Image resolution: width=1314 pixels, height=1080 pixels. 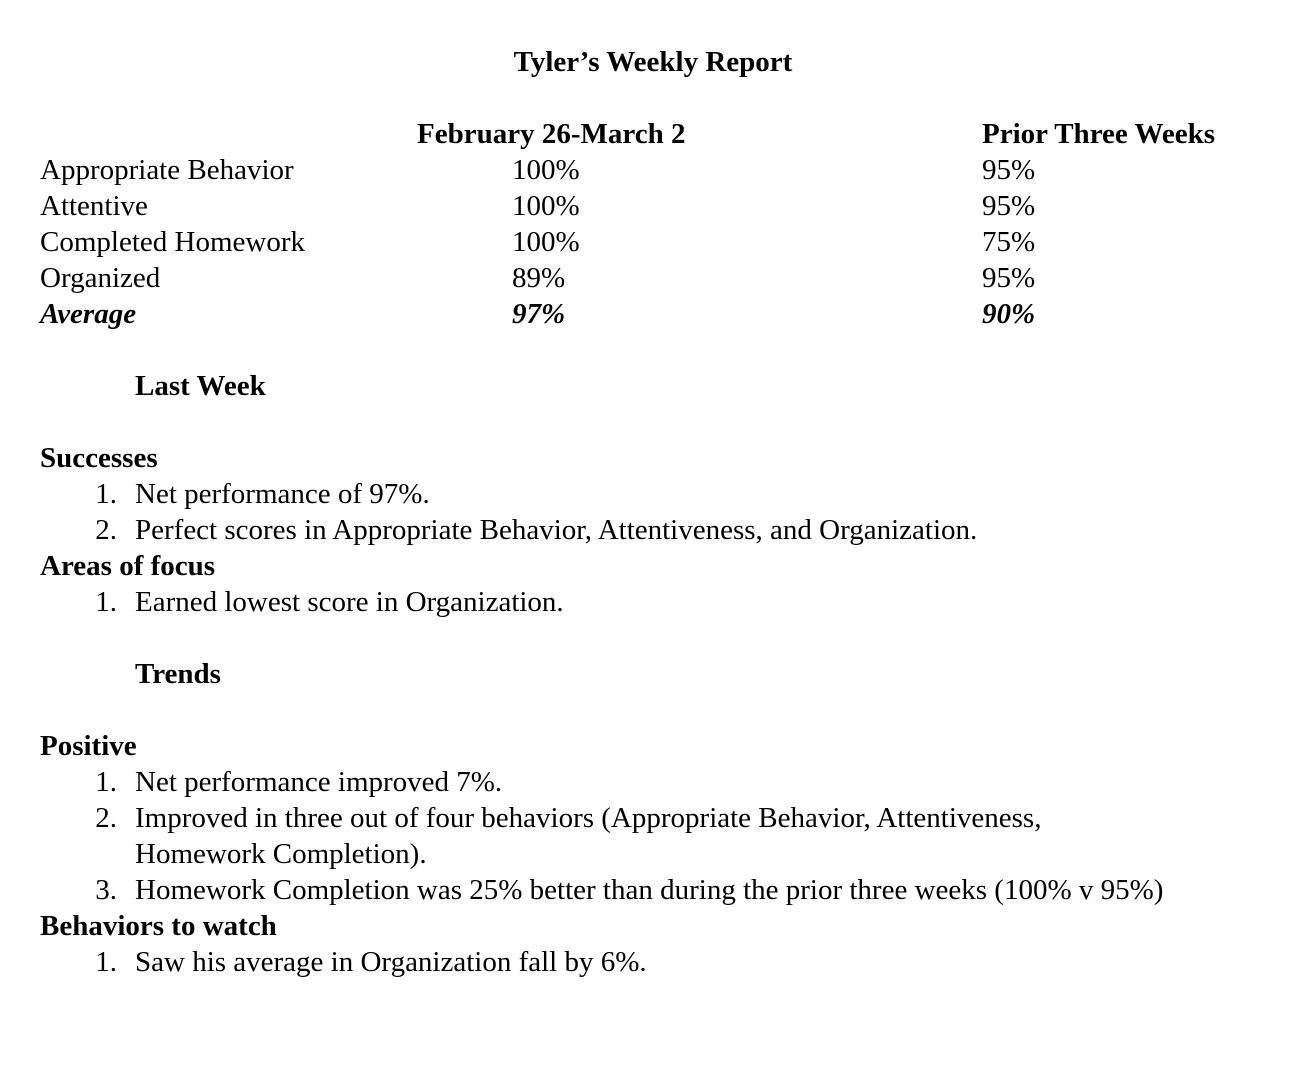 I want to click on subheading-areas-of-focus: Areas of focus, so click(x=128, y=566).